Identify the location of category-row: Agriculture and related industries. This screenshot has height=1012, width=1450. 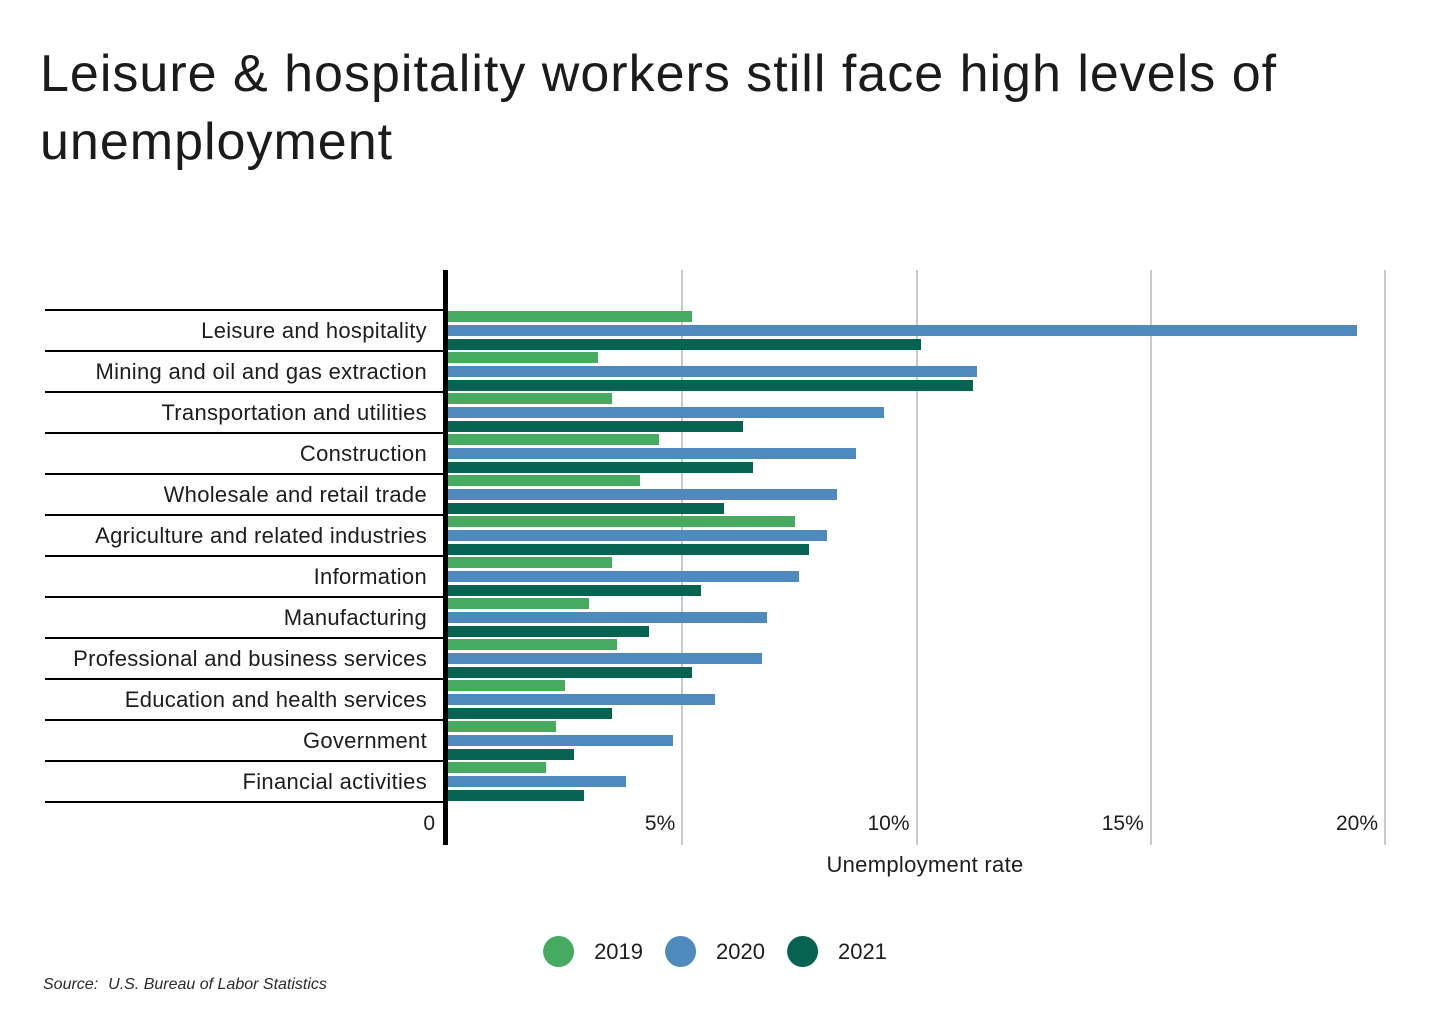
(244, 534).